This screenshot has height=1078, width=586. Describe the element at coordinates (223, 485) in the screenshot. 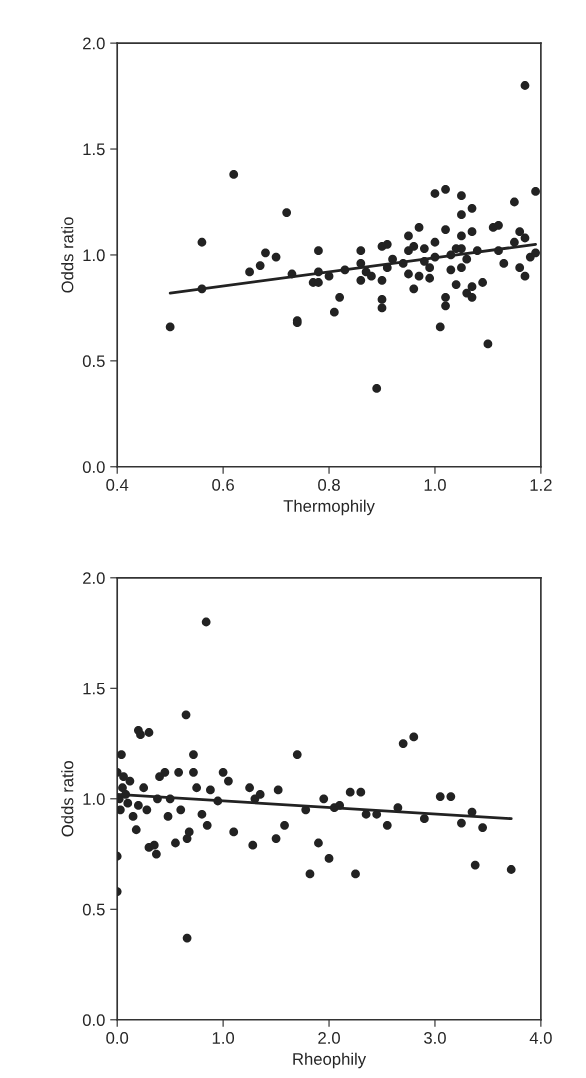

I see `x-tick-label: 0.6` at that location.